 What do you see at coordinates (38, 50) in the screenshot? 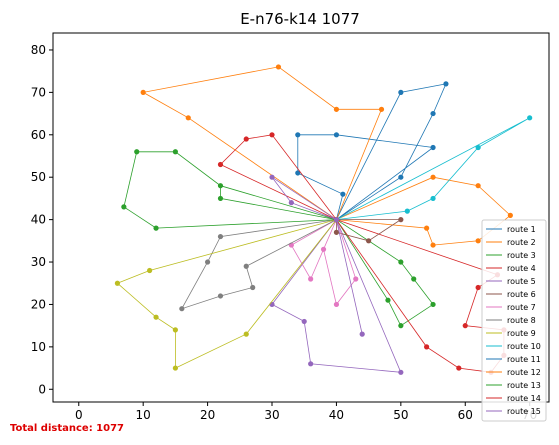
I see `y-tick-label: 80` at bounding box center [38, 50].